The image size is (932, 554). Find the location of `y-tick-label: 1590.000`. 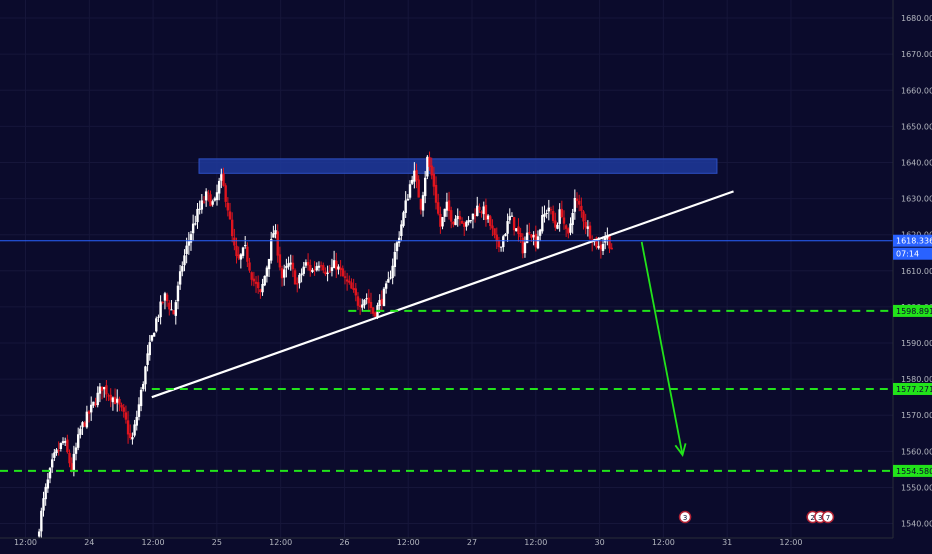

y-tick-label: 1590.000 is located at coordinates (916, 343).